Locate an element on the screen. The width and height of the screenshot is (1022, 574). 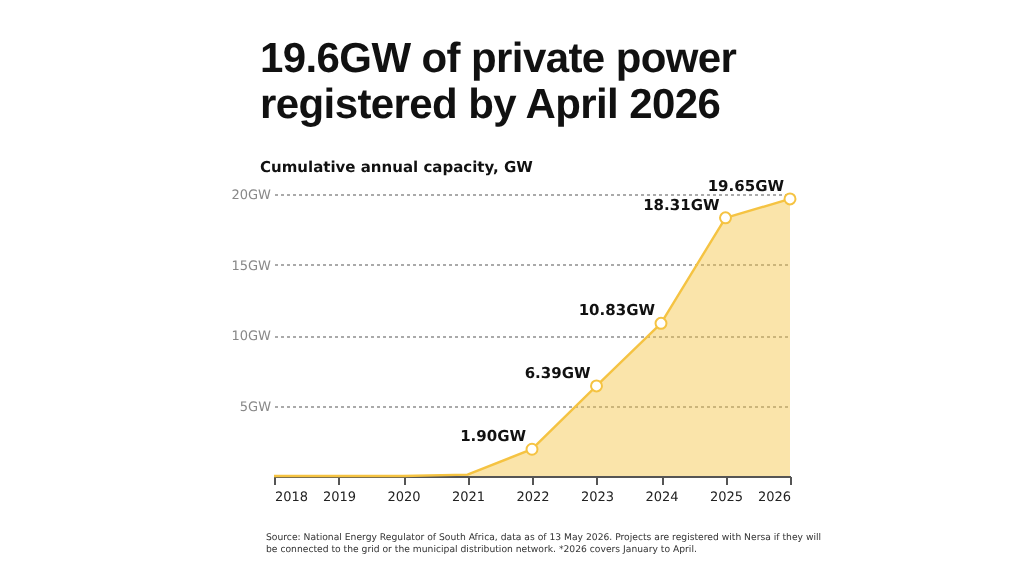
chart-title: 19.6GW of private power registered by April 2026 is located at coordinates (499, 82).